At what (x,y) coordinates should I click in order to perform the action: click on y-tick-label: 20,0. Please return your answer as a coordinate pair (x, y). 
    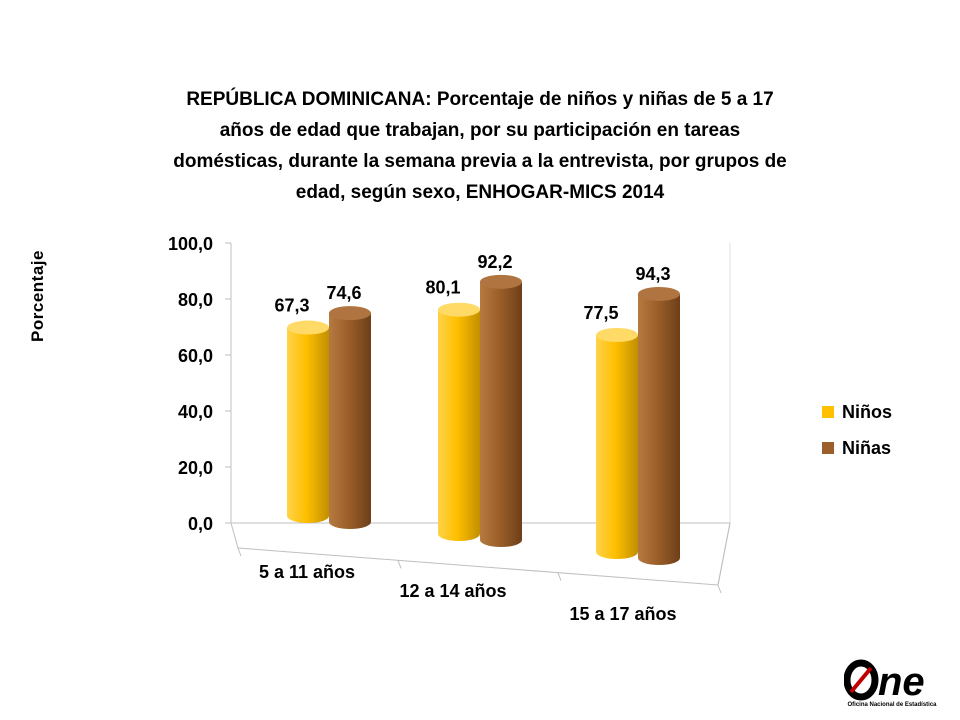
    Looking at the image, I should click on (195, 468).